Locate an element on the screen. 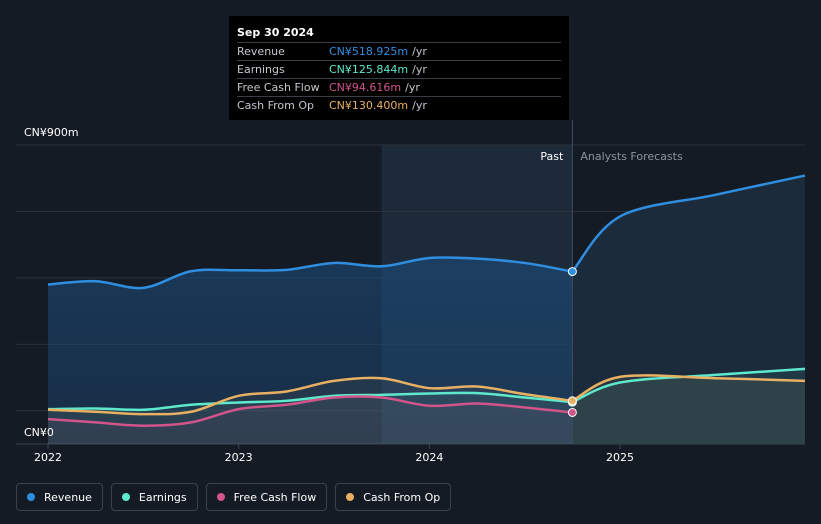 The image size is (821, 524). tooltip-value: CN¥94.616m is located at coordinates (365, 87).